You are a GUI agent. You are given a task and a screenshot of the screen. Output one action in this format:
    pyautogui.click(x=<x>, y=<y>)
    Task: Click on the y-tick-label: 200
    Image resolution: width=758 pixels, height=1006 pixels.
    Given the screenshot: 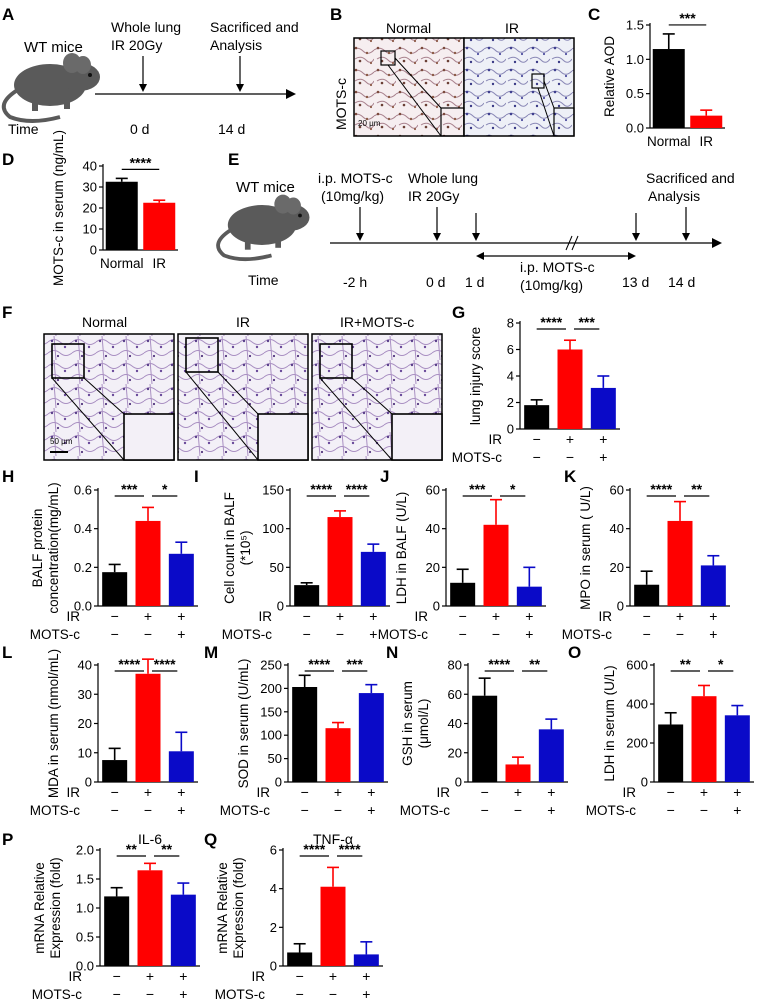 What is the action you would take?
    pyautogui.click(x=637, y=743)
    